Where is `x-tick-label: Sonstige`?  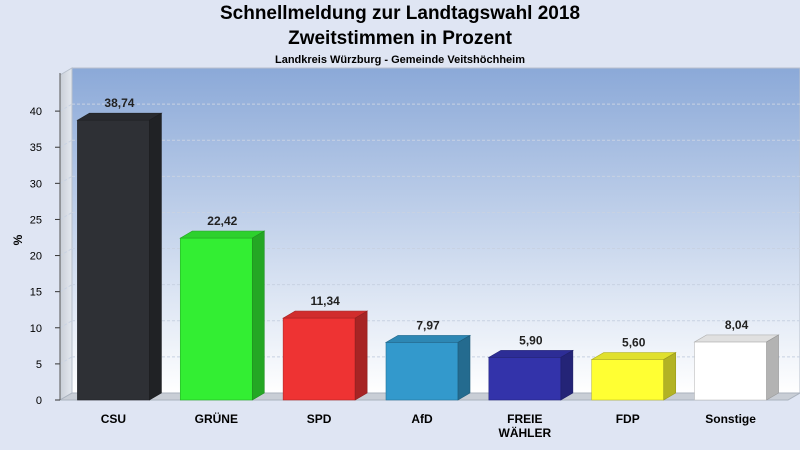
x-tick-label: Sonstige is located at coordinates (730, 419).